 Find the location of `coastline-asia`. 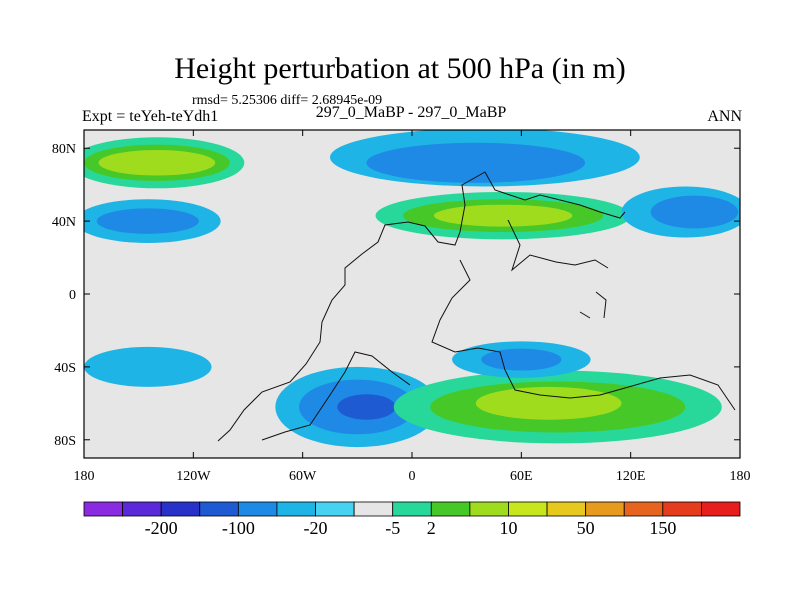

coastline-asia is located at coordinates (558, 269).